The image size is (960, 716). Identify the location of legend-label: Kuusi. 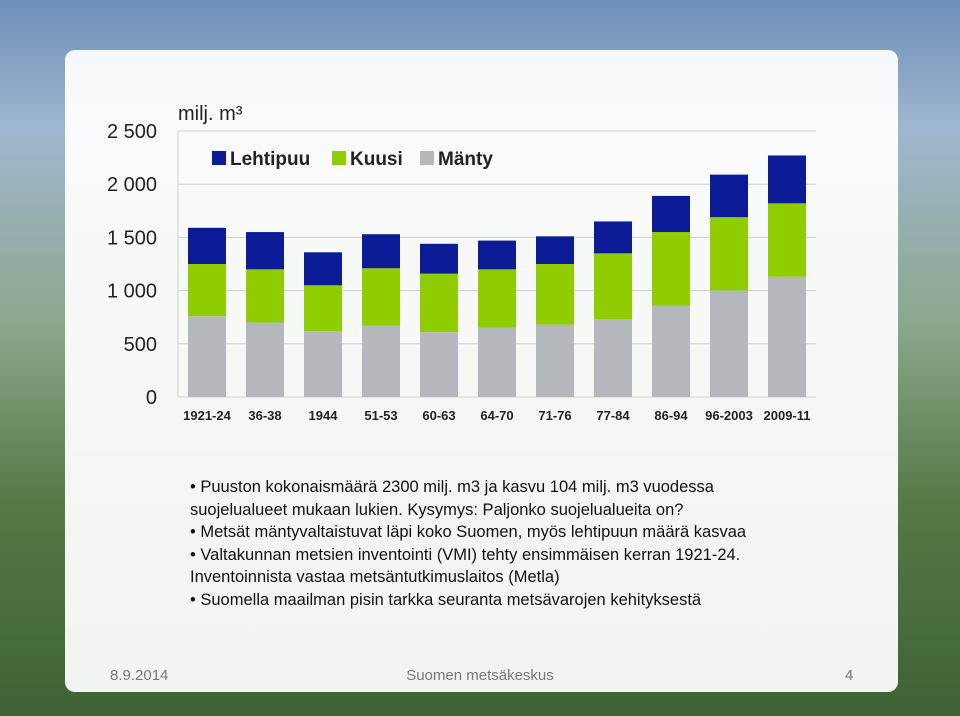
(376, 159).